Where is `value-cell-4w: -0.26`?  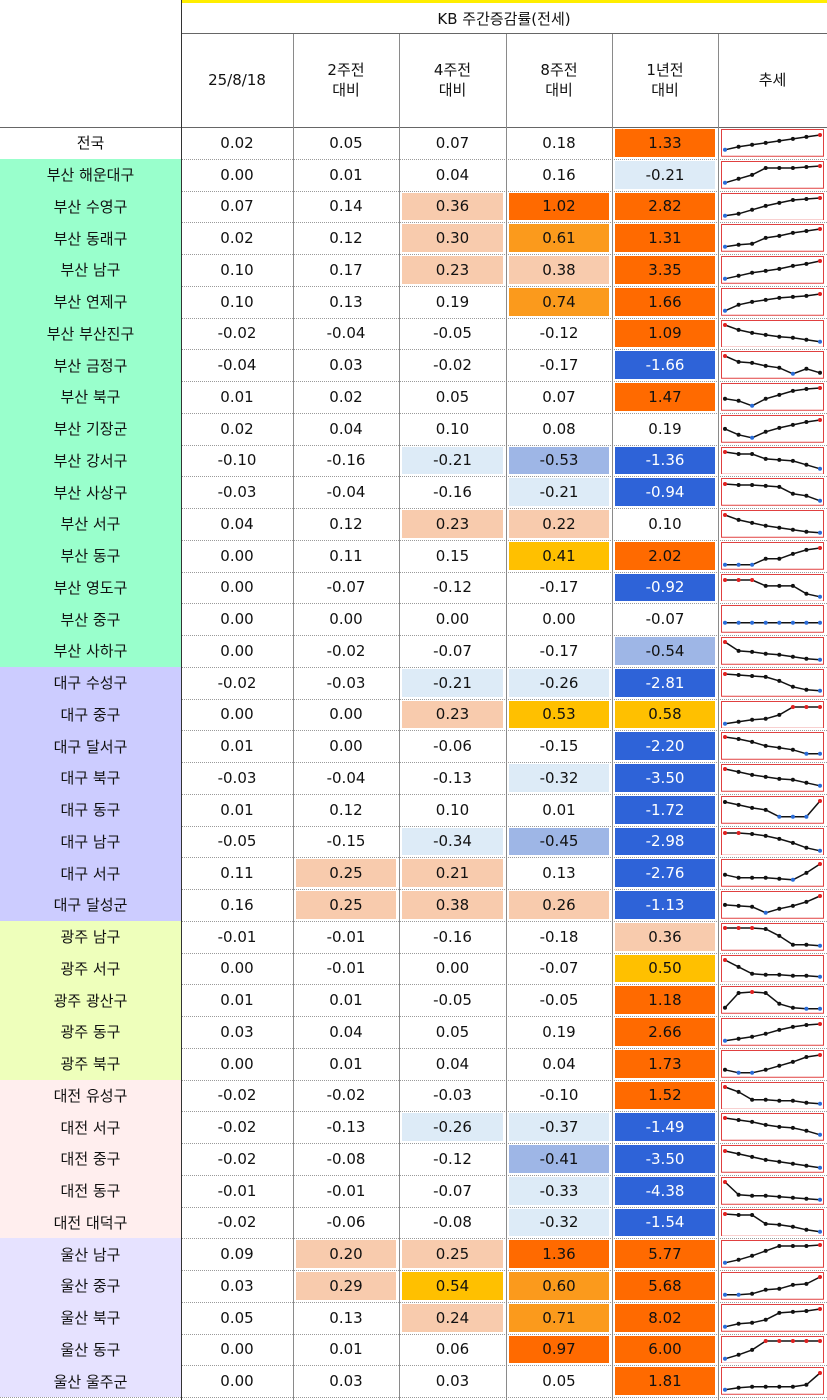
value-cell-4w: -0.26 is located at coordinates (452, 1127).